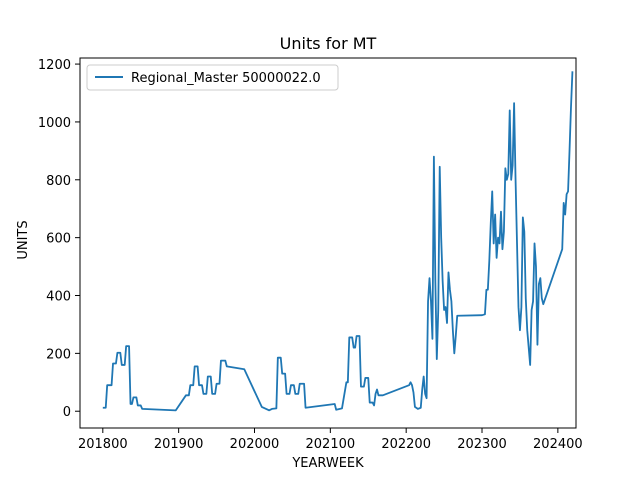 Image resolution: width=640 pixels, height=480 pixels. What do you see at coordinates (54, 123) in the screenshot?
I see `y-tick-label: 1000` at bounding box center [54, 123].